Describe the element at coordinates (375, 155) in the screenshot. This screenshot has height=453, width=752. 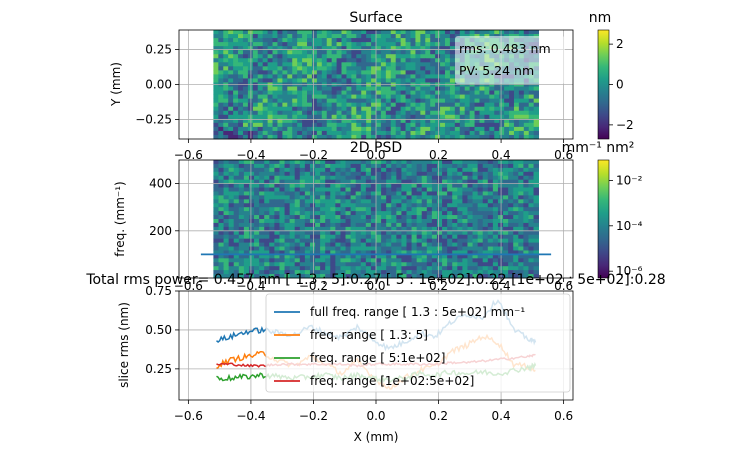
I see `x-tick-label: 0.0` at that location.